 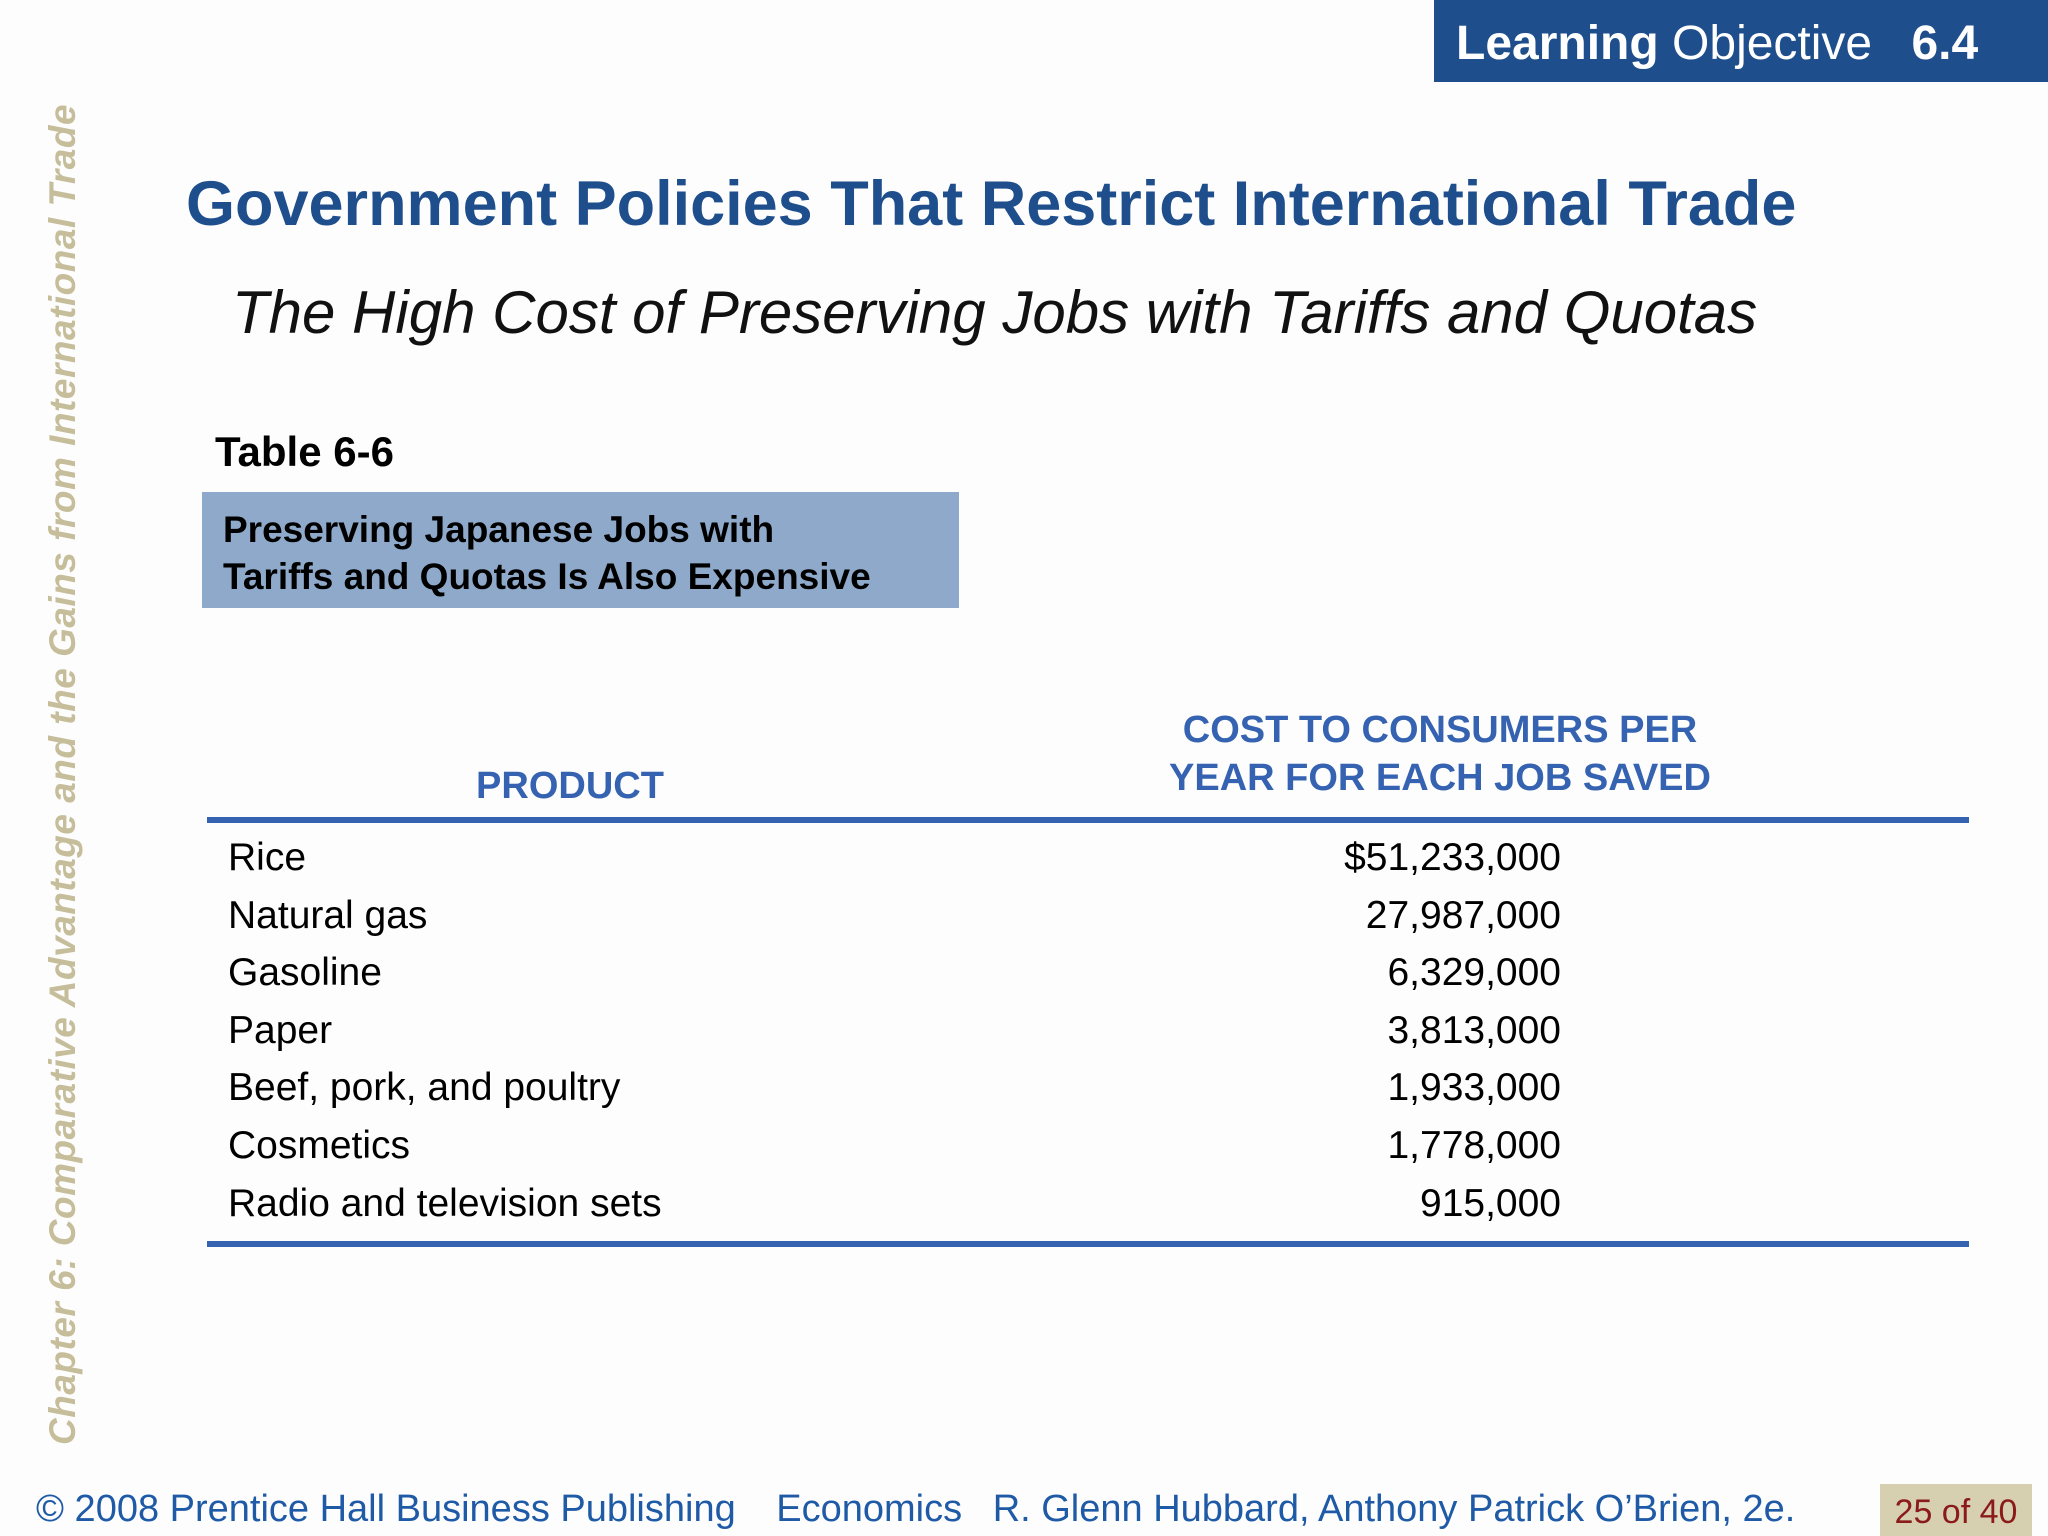 What do you see at coordinates (1088, 857) in the screenshot?
I see `table-row: Rice $51,233,000` at bounding box center [1088, 857].